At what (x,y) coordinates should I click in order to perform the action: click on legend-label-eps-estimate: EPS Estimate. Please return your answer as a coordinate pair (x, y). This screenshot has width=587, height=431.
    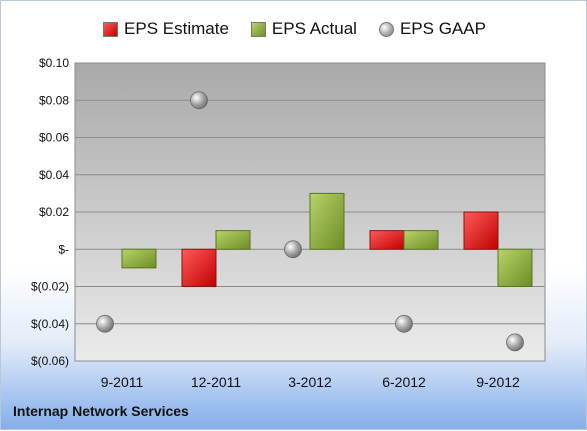
    Looking at the image, I should click on (176, 28).